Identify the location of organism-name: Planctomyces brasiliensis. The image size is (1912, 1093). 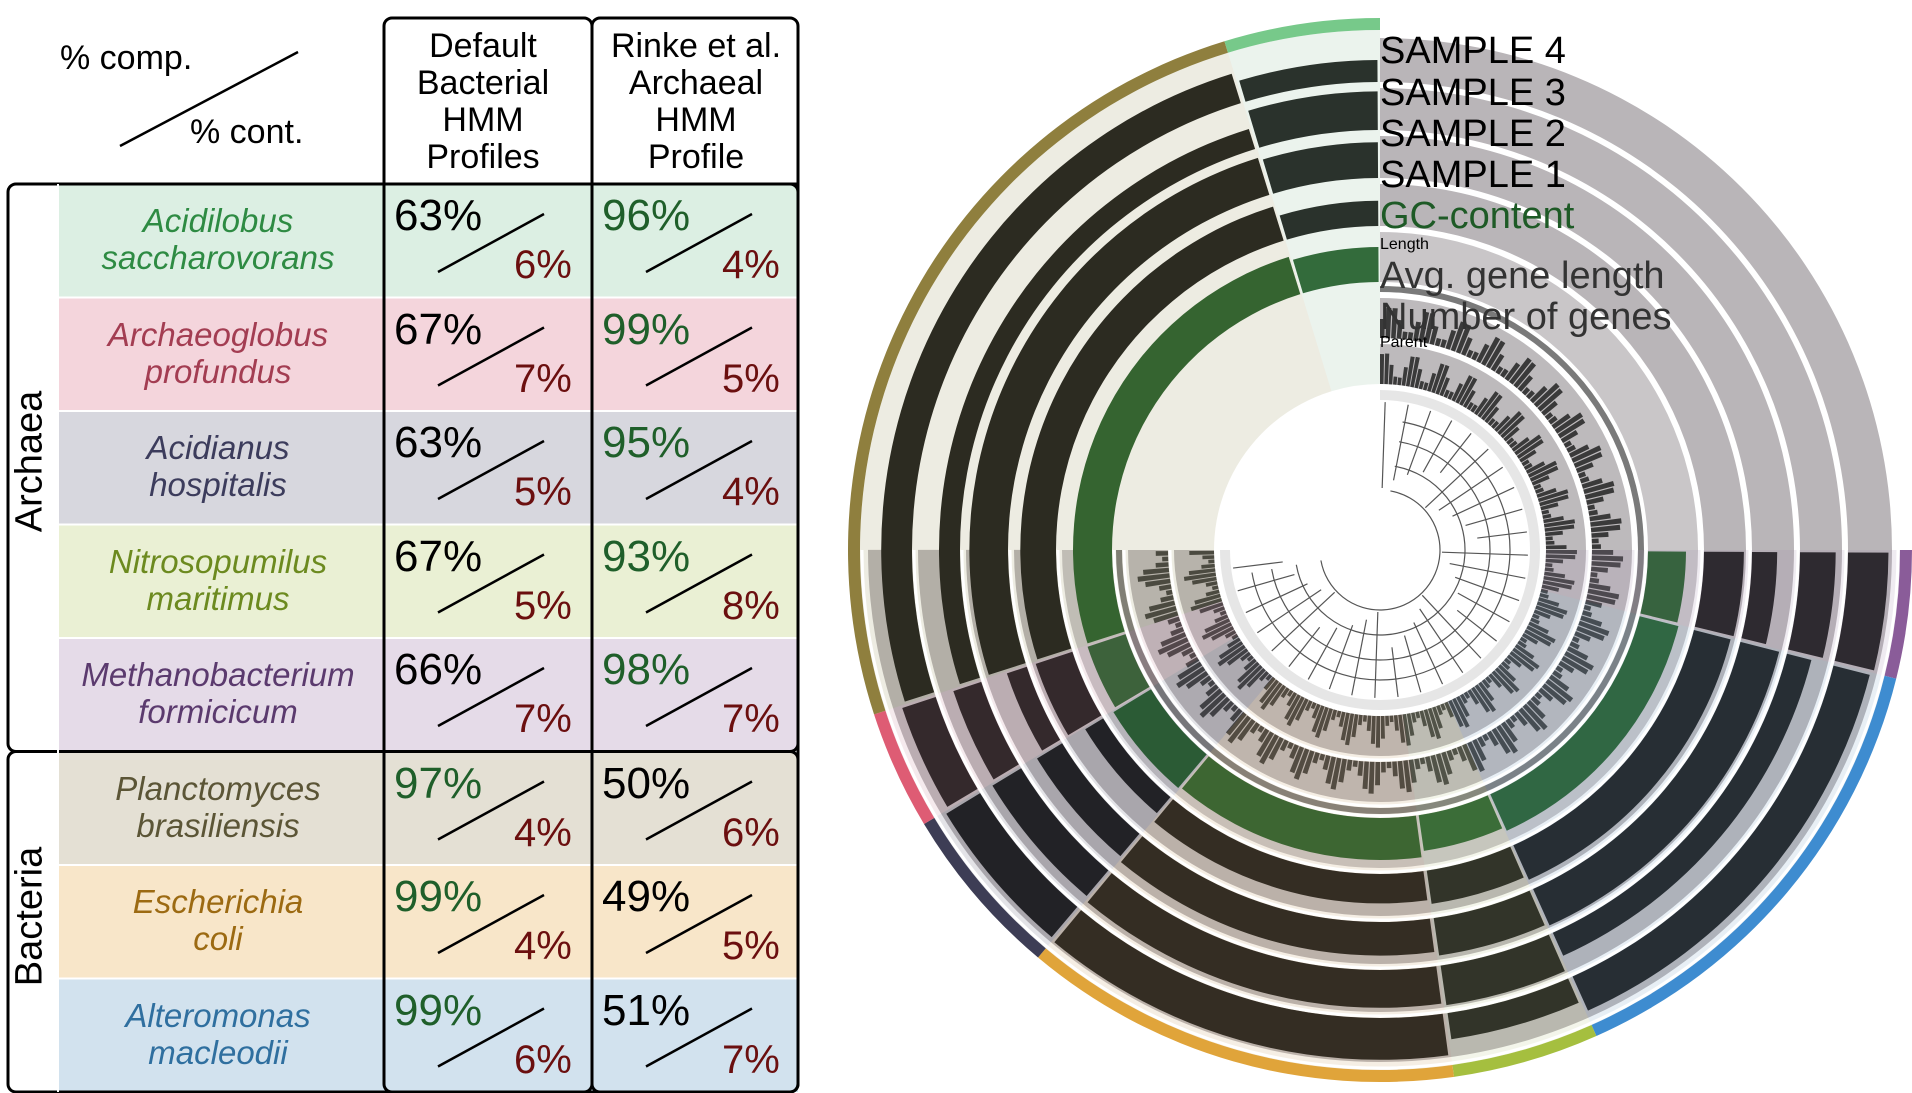
(218, 807).